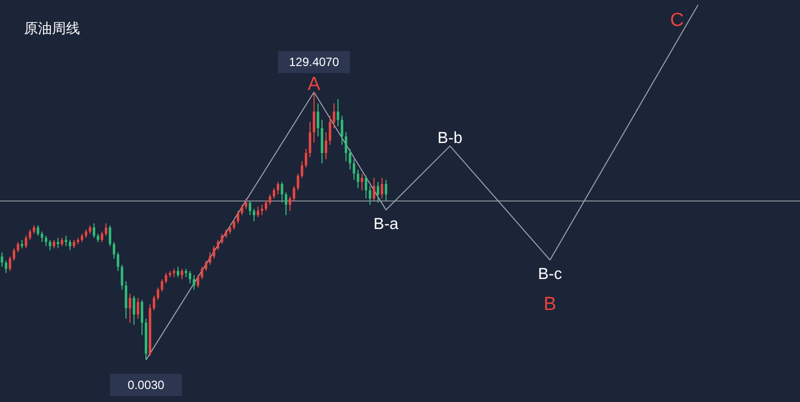  What do you see at coordinates (450, 138) in the screenshot?
I see `annotation: B-b` at bounding box center [450, 138].